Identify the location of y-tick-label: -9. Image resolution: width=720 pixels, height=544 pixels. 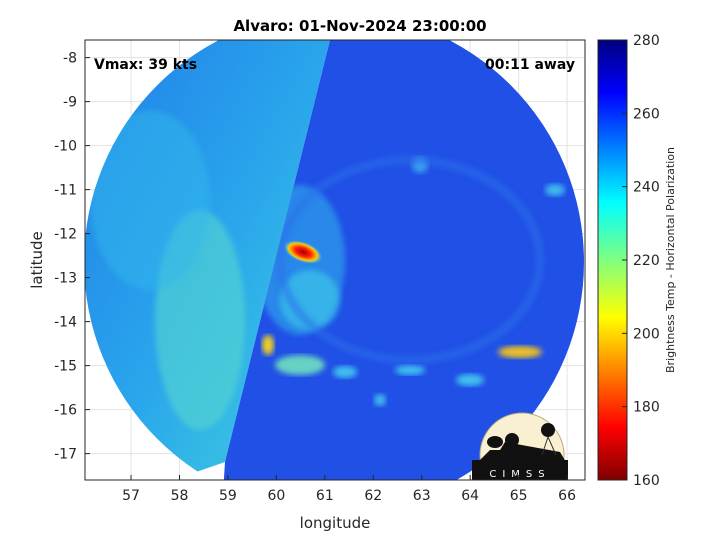
(70, 103).